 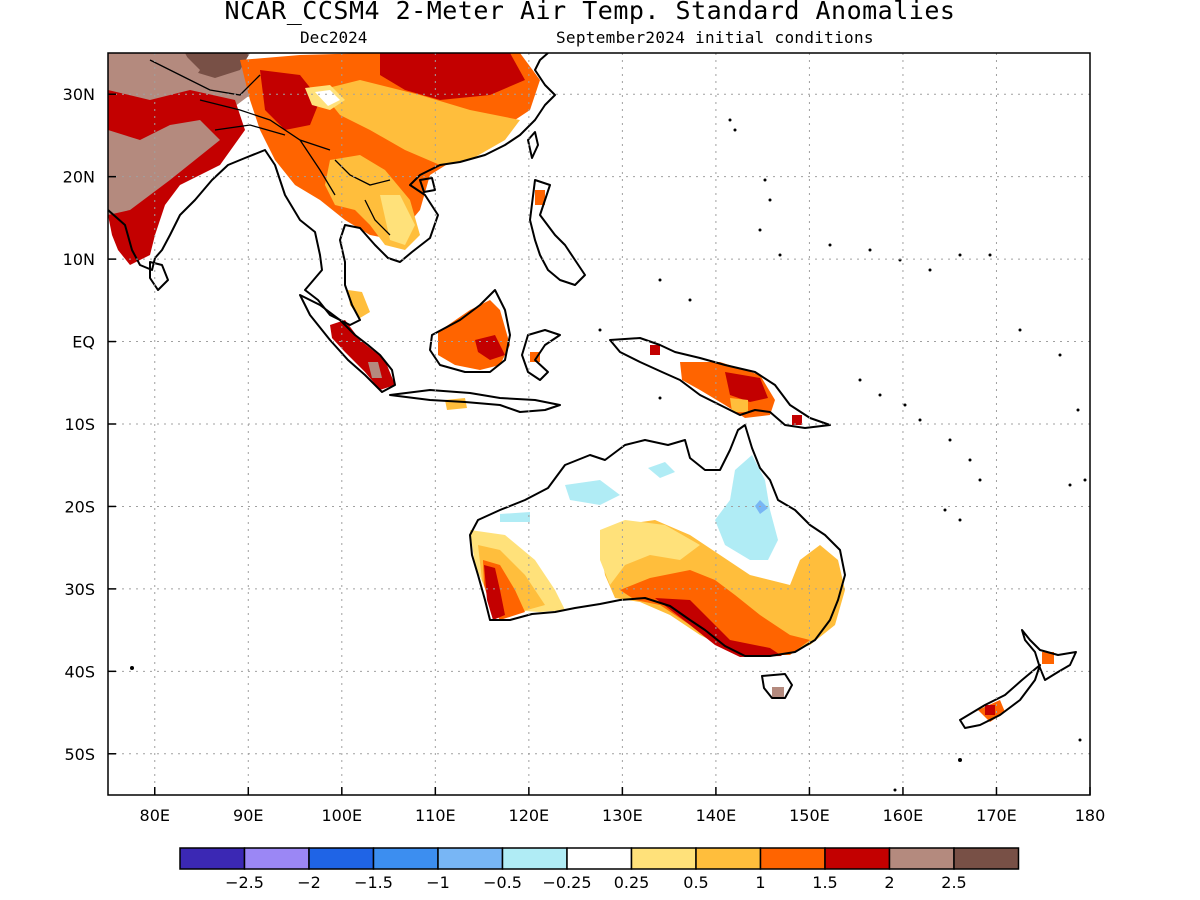 I want to click on lat-tick-label: 30N, so click(x=79, y=94).